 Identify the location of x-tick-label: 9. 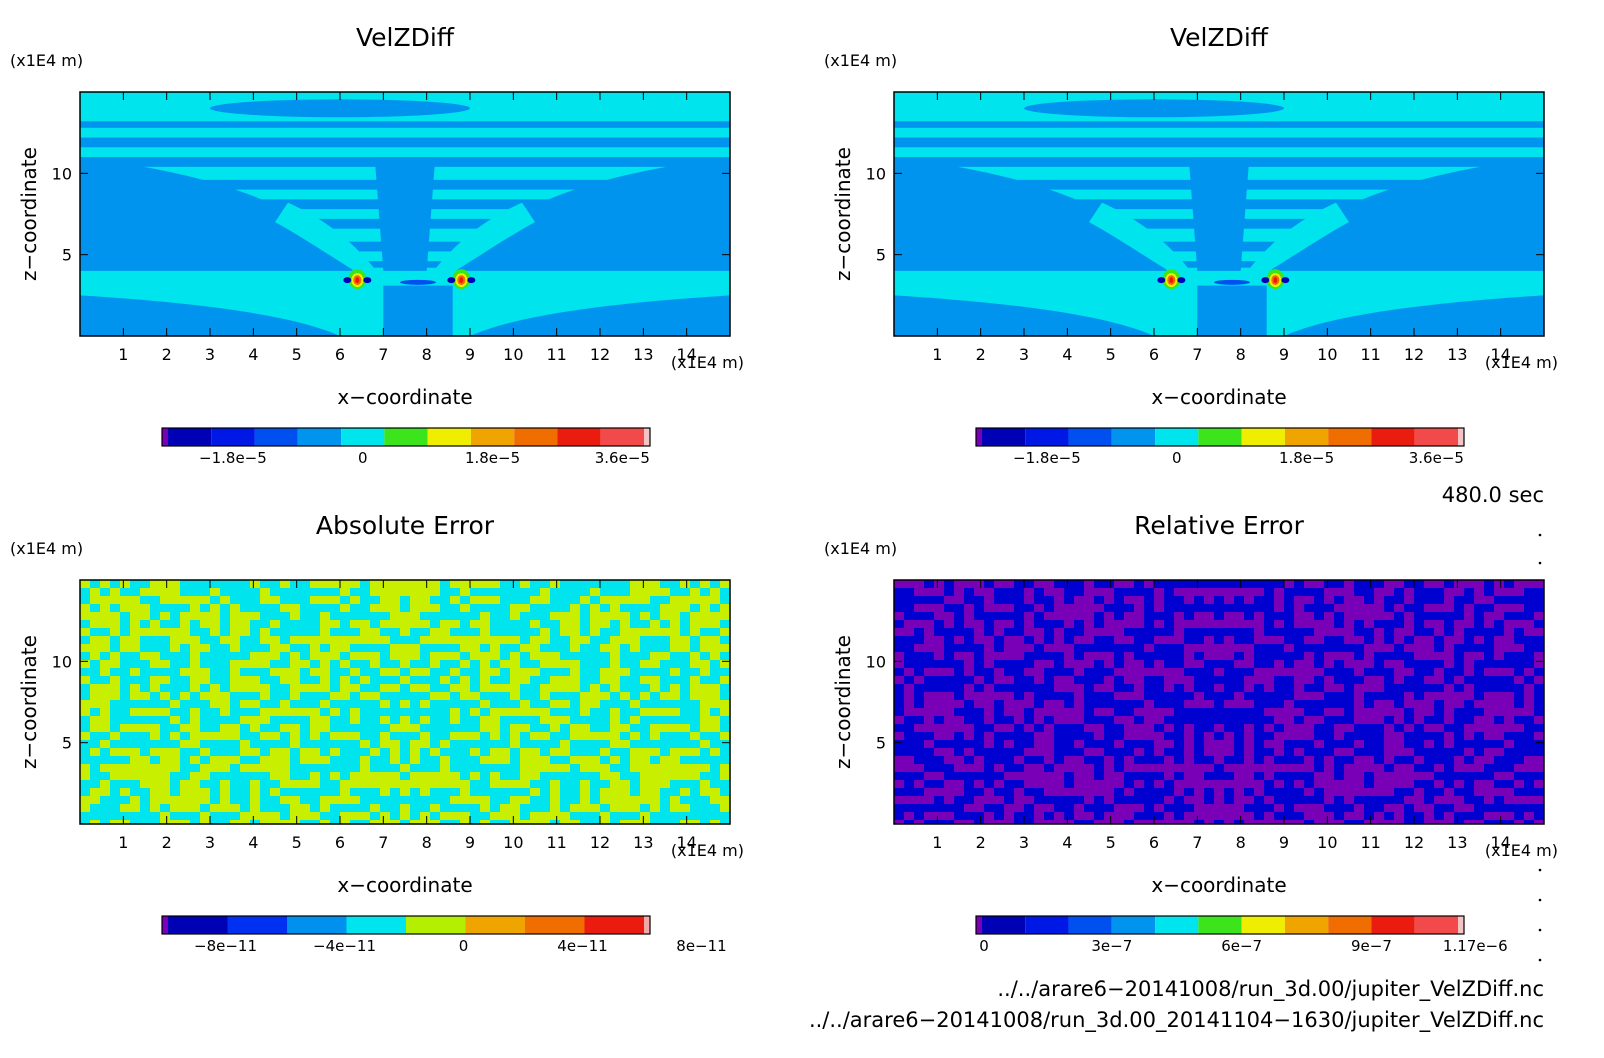
(1284, 842).